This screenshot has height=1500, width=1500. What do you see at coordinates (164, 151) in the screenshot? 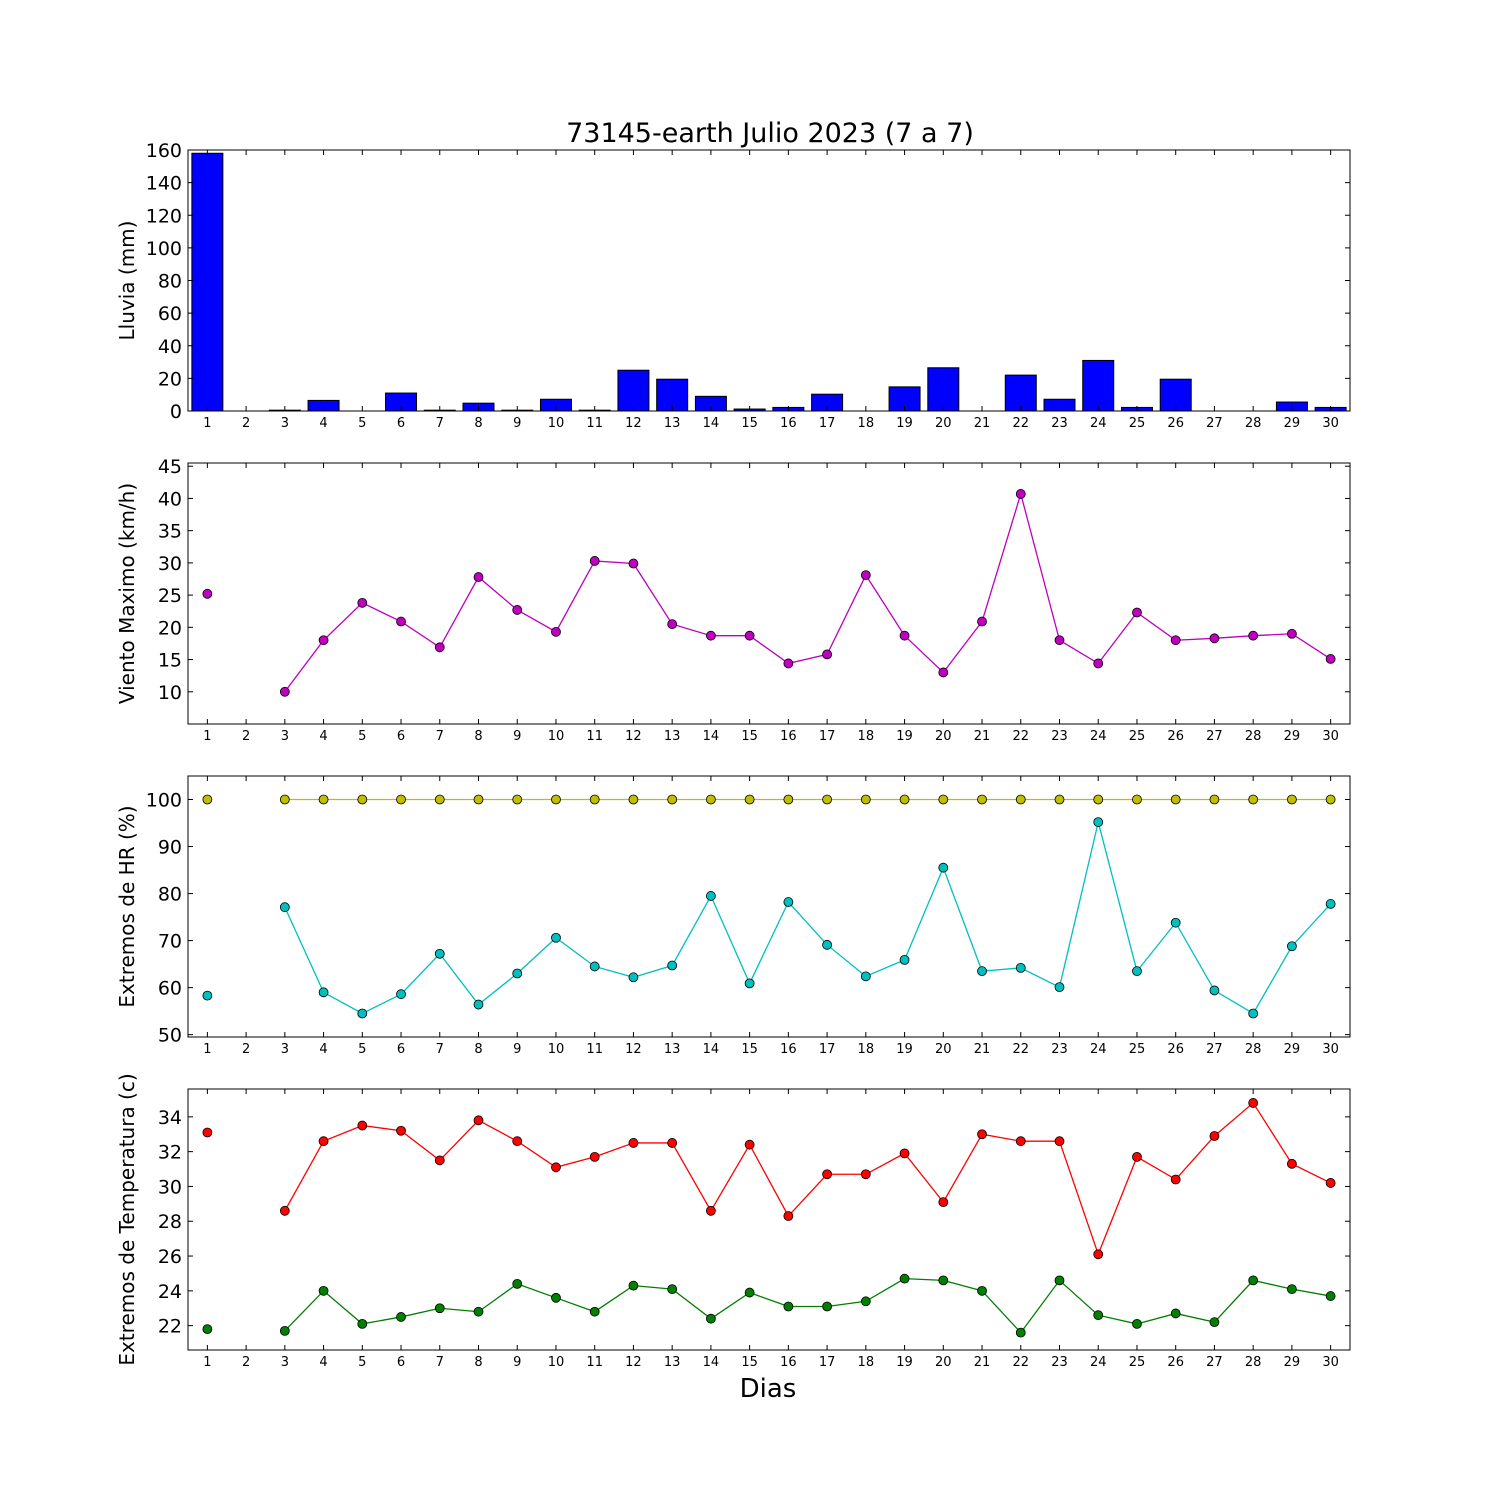
I see `y-tick-label: 160` at bounding box center [164, 151].